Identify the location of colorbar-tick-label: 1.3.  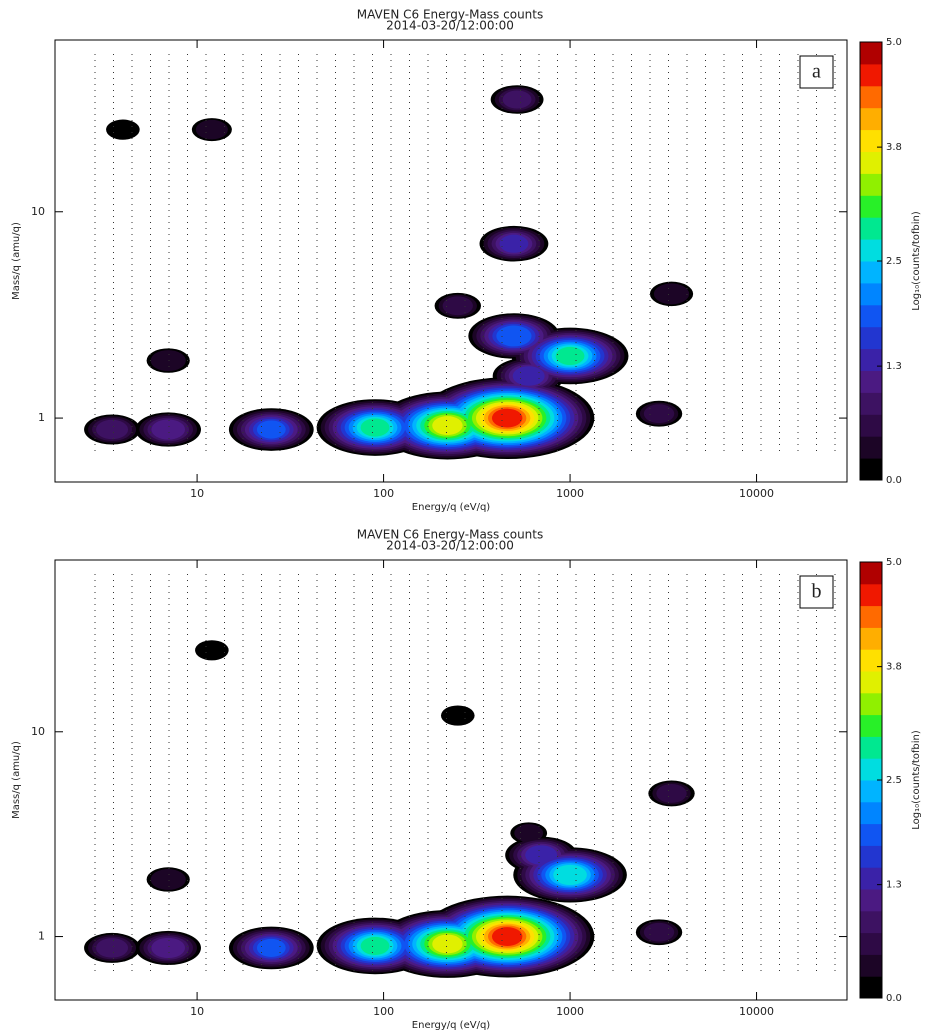
(894, 885).